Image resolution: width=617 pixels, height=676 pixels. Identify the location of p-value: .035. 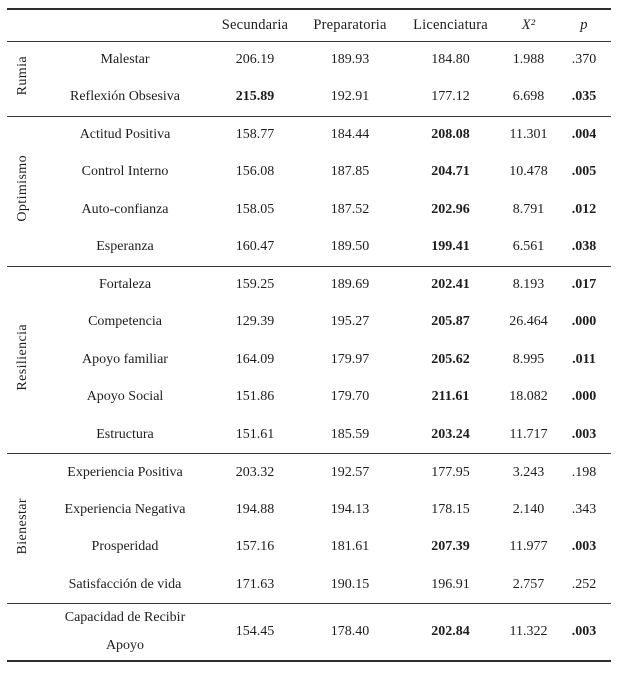
(584, 96).